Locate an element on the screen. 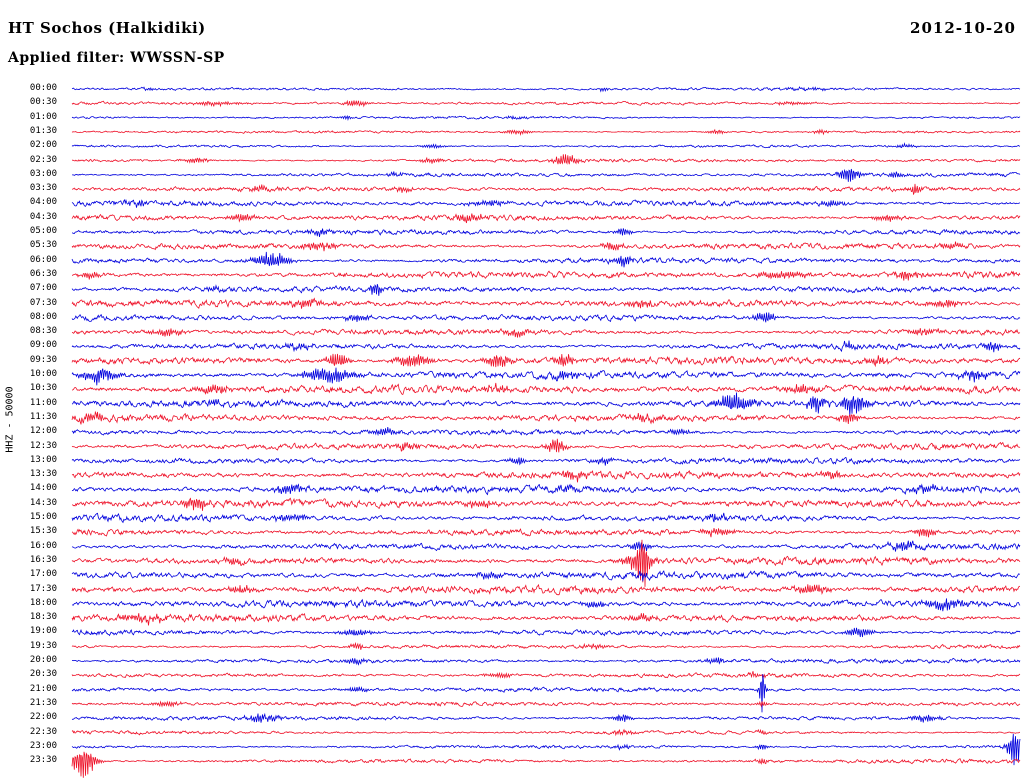 Image resolution: width=1024 pixels, height=780 pixels. time-label: 23:00 is located at coordinates (43, 745).